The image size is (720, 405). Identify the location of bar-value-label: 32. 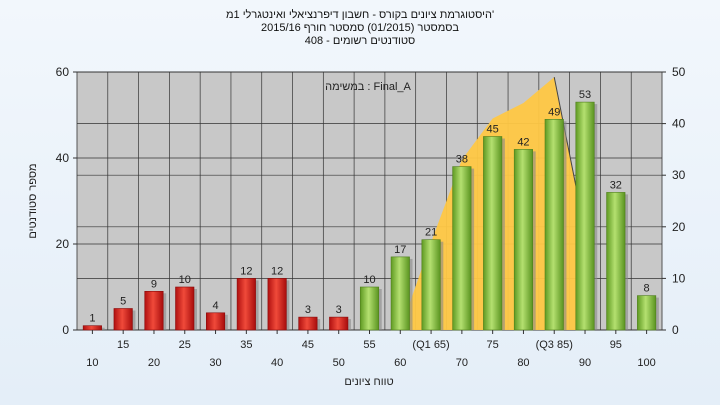
(616, 185).